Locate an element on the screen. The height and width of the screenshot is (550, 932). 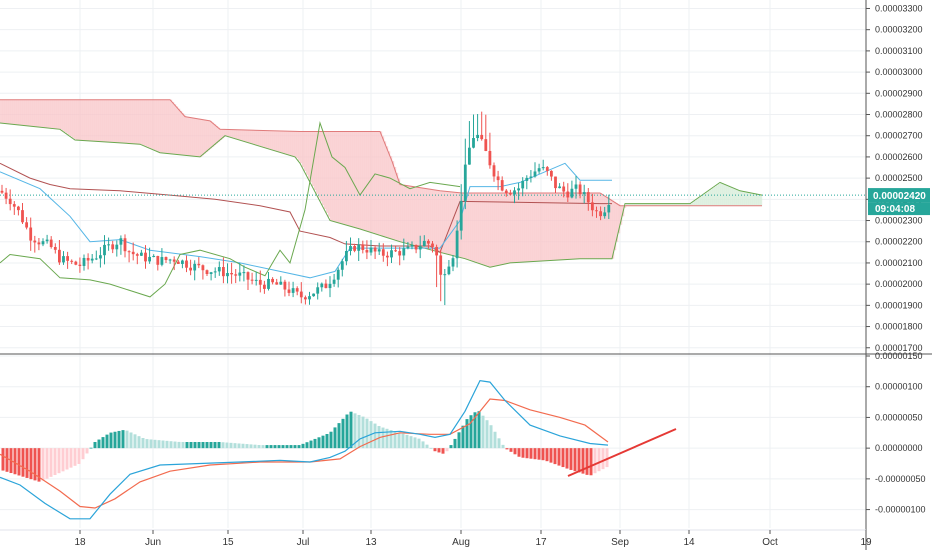
time-tick-label: 19 is located at coordinates (866, 542).